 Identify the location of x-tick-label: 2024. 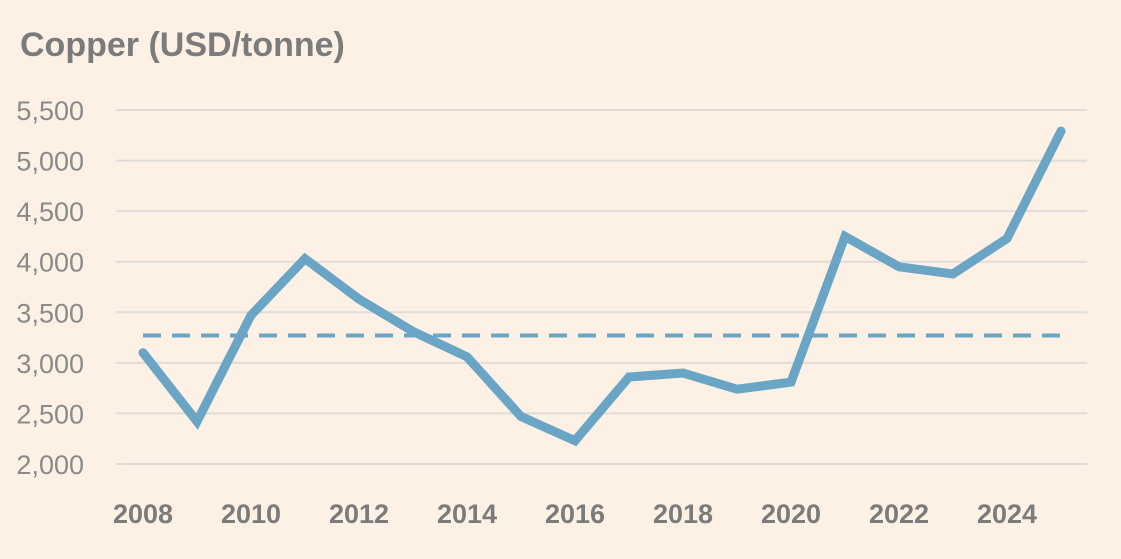
(1007, 514).